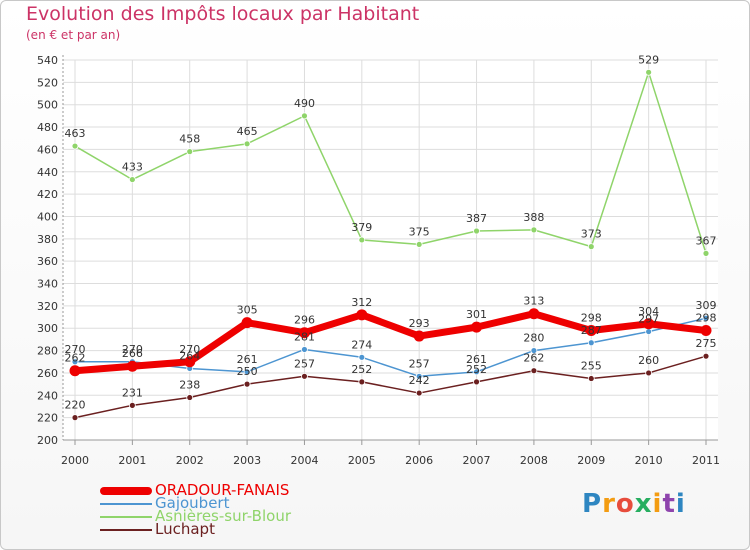  I want to click on data-label: 297, so click(648, 319).